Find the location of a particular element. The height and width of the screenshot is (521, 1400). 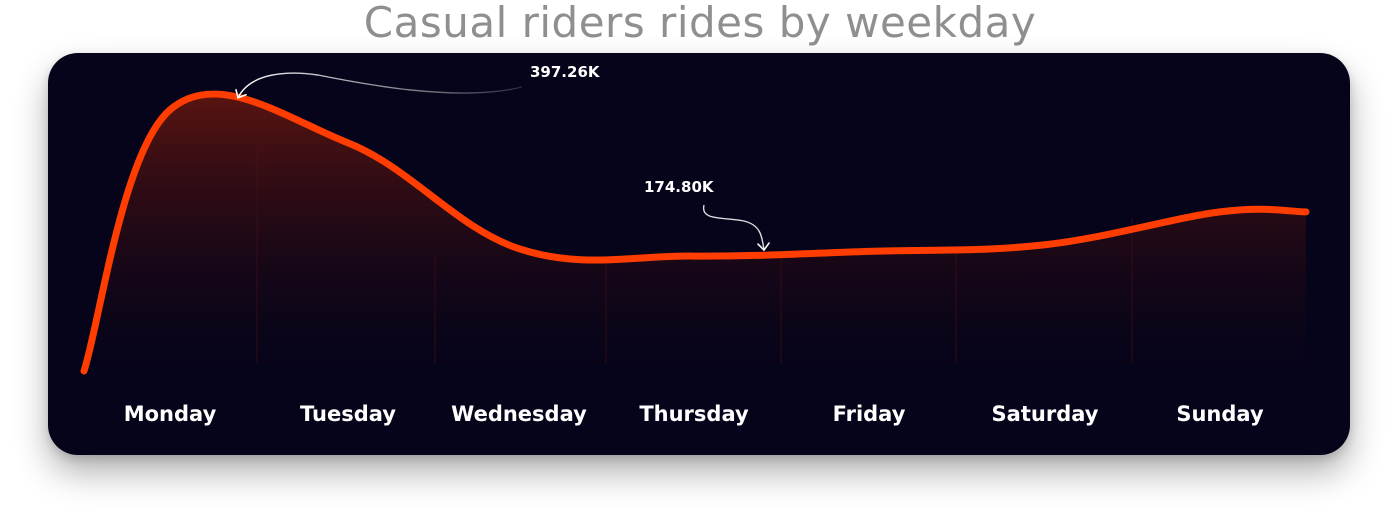

chart-title: Casual riders rides by weekday is located at coordinates (700, 23).